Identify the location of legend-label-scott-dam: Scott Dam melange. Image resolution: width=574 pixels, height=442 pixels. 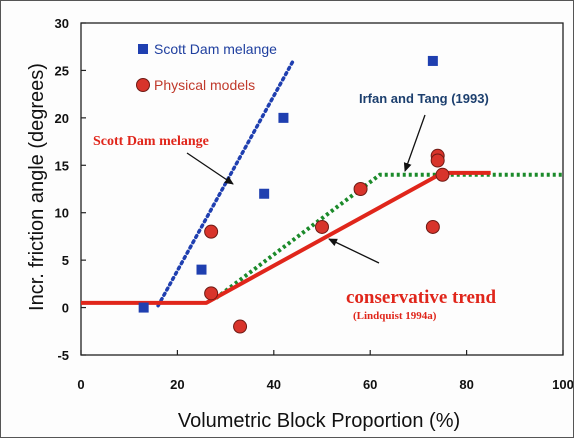
(215, 49).